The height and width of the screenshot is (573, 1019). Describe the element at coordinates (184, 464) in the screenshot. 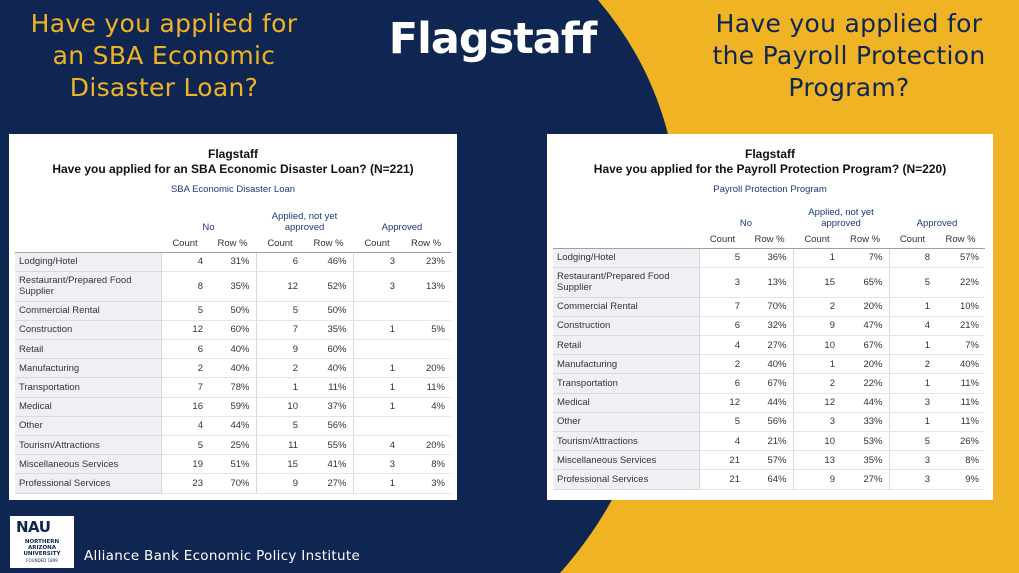

I see `table-cell: 19` at that location.